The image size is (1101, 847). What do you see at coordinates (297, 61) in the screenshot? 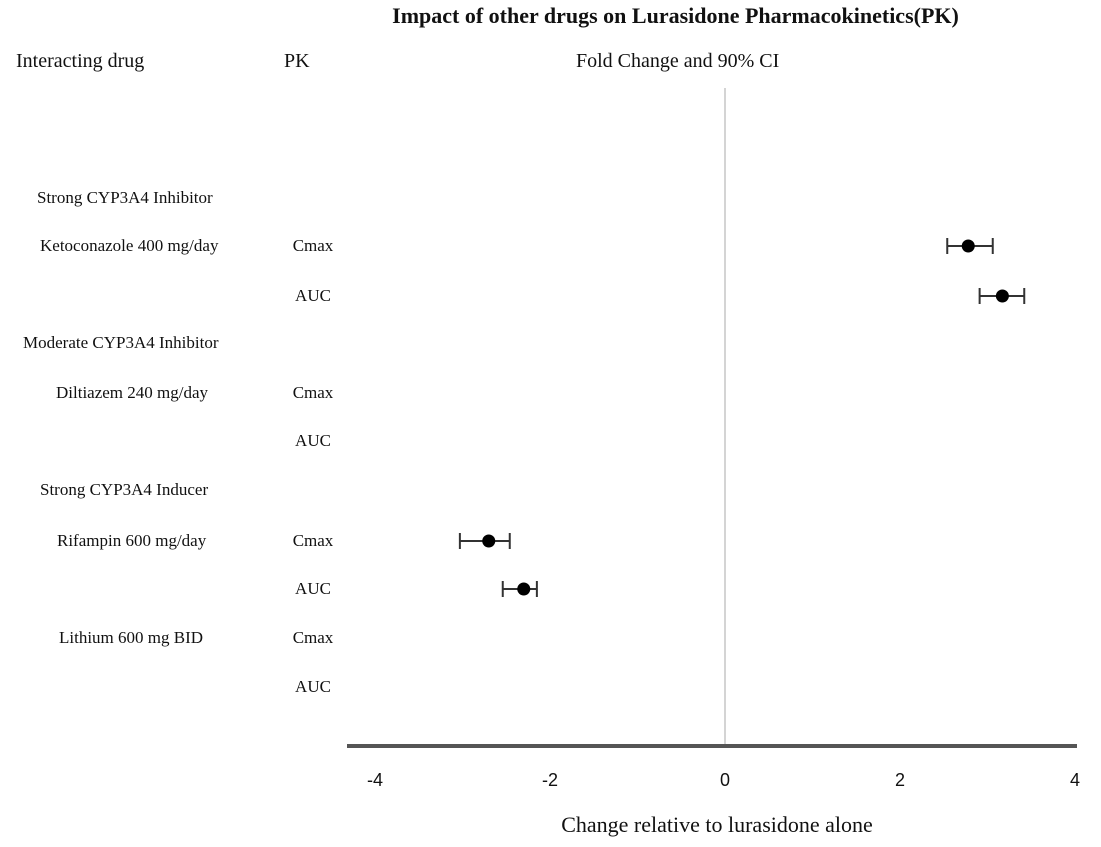
I see `header-pk: PK` at bounding box center [297, 61].